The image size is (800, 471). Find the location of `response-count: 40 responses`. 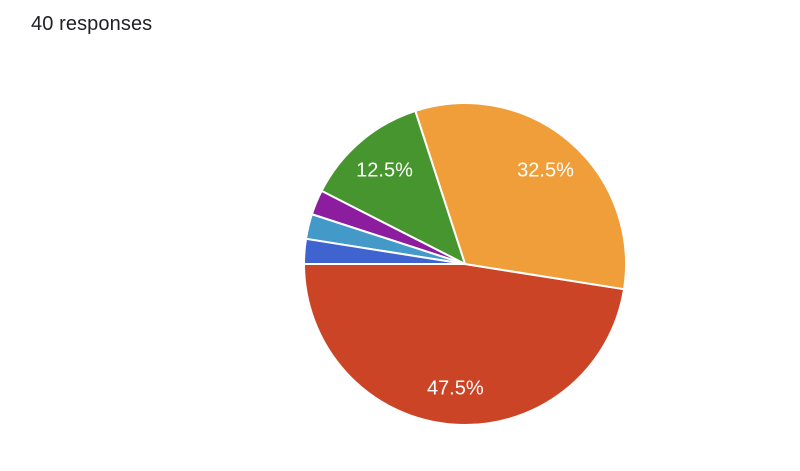

response-count: 40 responses is located at coordinates (92, 24).